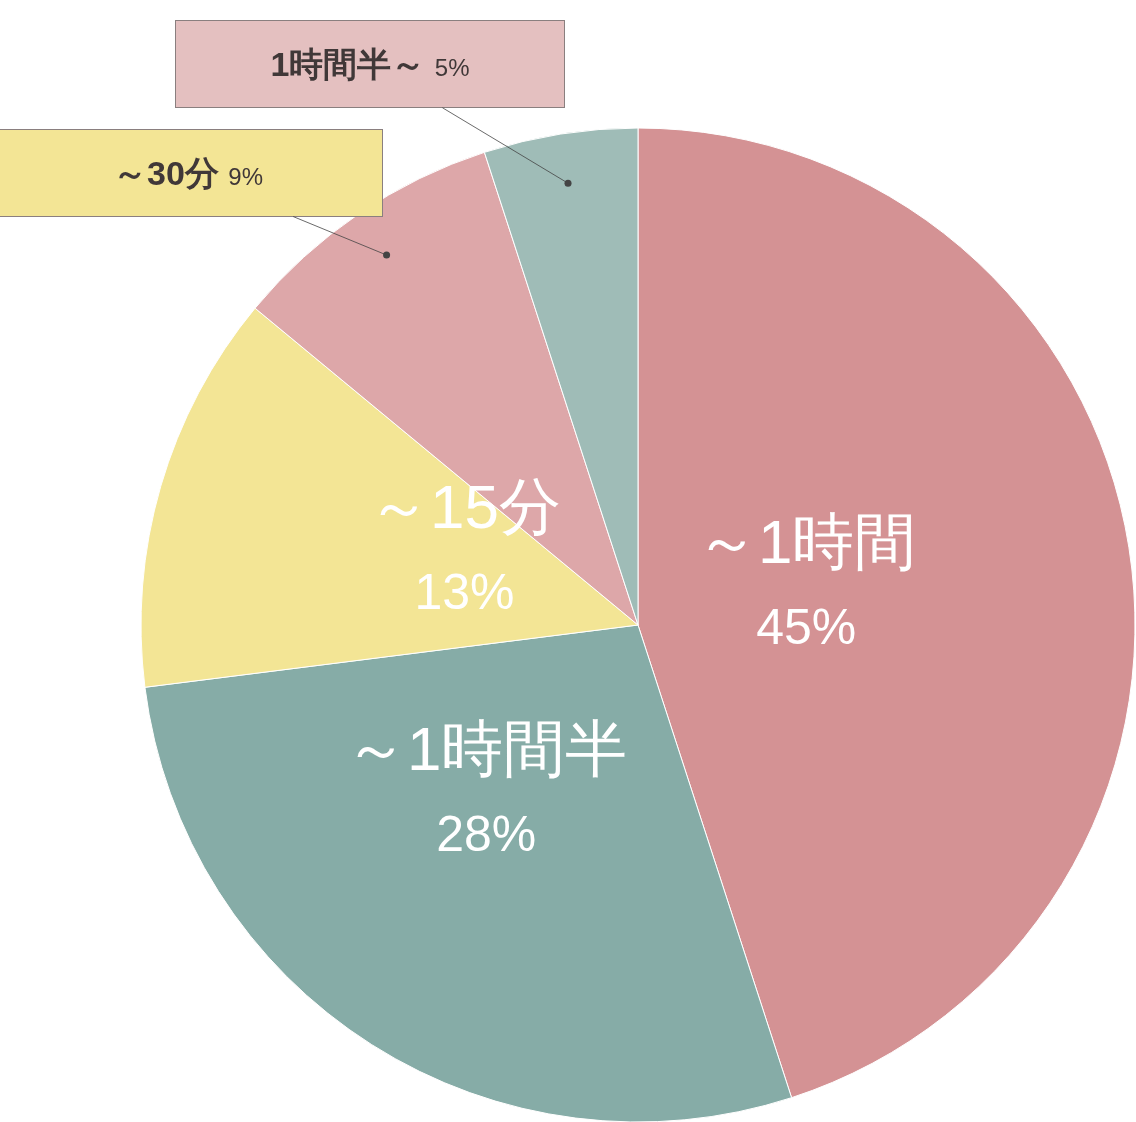  I want to click on data-label: 45%, so click(806, 626).